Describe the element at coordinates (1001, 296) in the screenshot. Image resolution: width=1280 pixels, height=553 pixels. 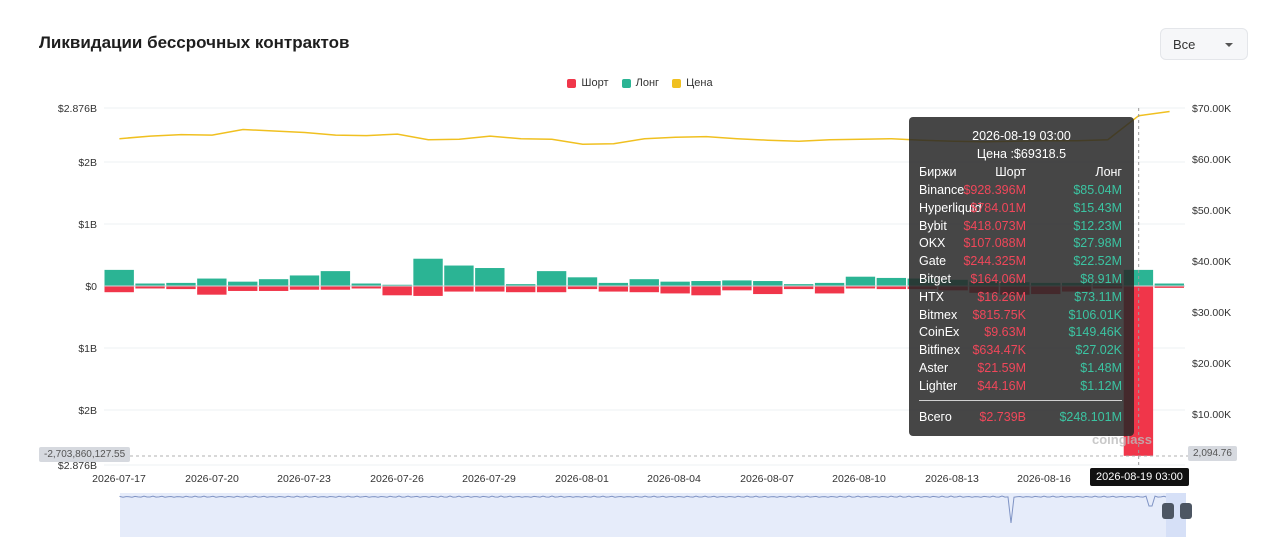
I see `tooltip-short-value: $16.26M` at that location.